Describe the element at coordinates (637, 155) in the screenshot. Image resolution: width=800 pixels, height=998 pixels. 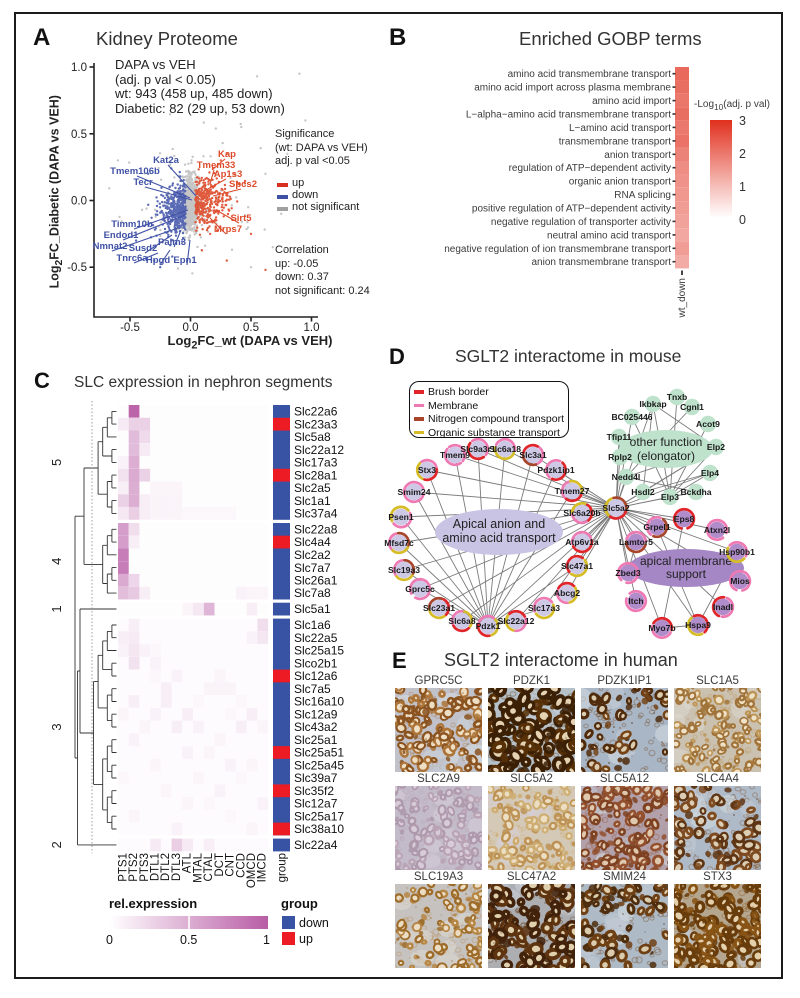
I see `svg-text: anion transport` at that location.